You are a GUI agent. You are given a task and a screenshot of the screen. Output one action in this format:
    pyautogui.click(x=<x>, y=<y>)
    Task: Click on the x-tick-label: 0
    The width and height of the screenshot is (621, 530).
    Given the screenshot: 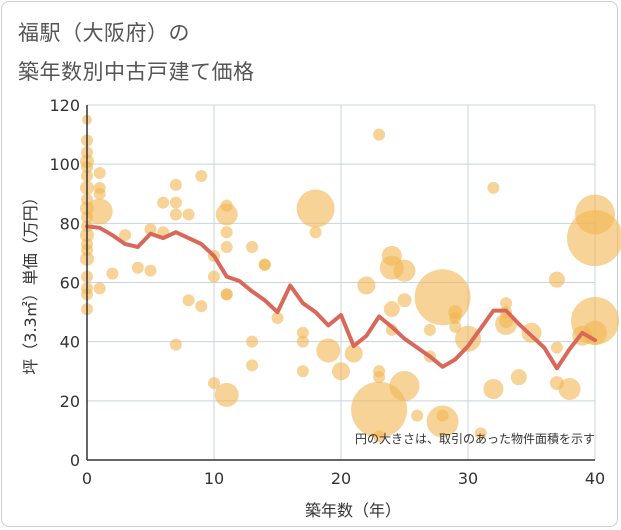 What is the action you would take?
    pyautogui.click(x=87, y=478)
    